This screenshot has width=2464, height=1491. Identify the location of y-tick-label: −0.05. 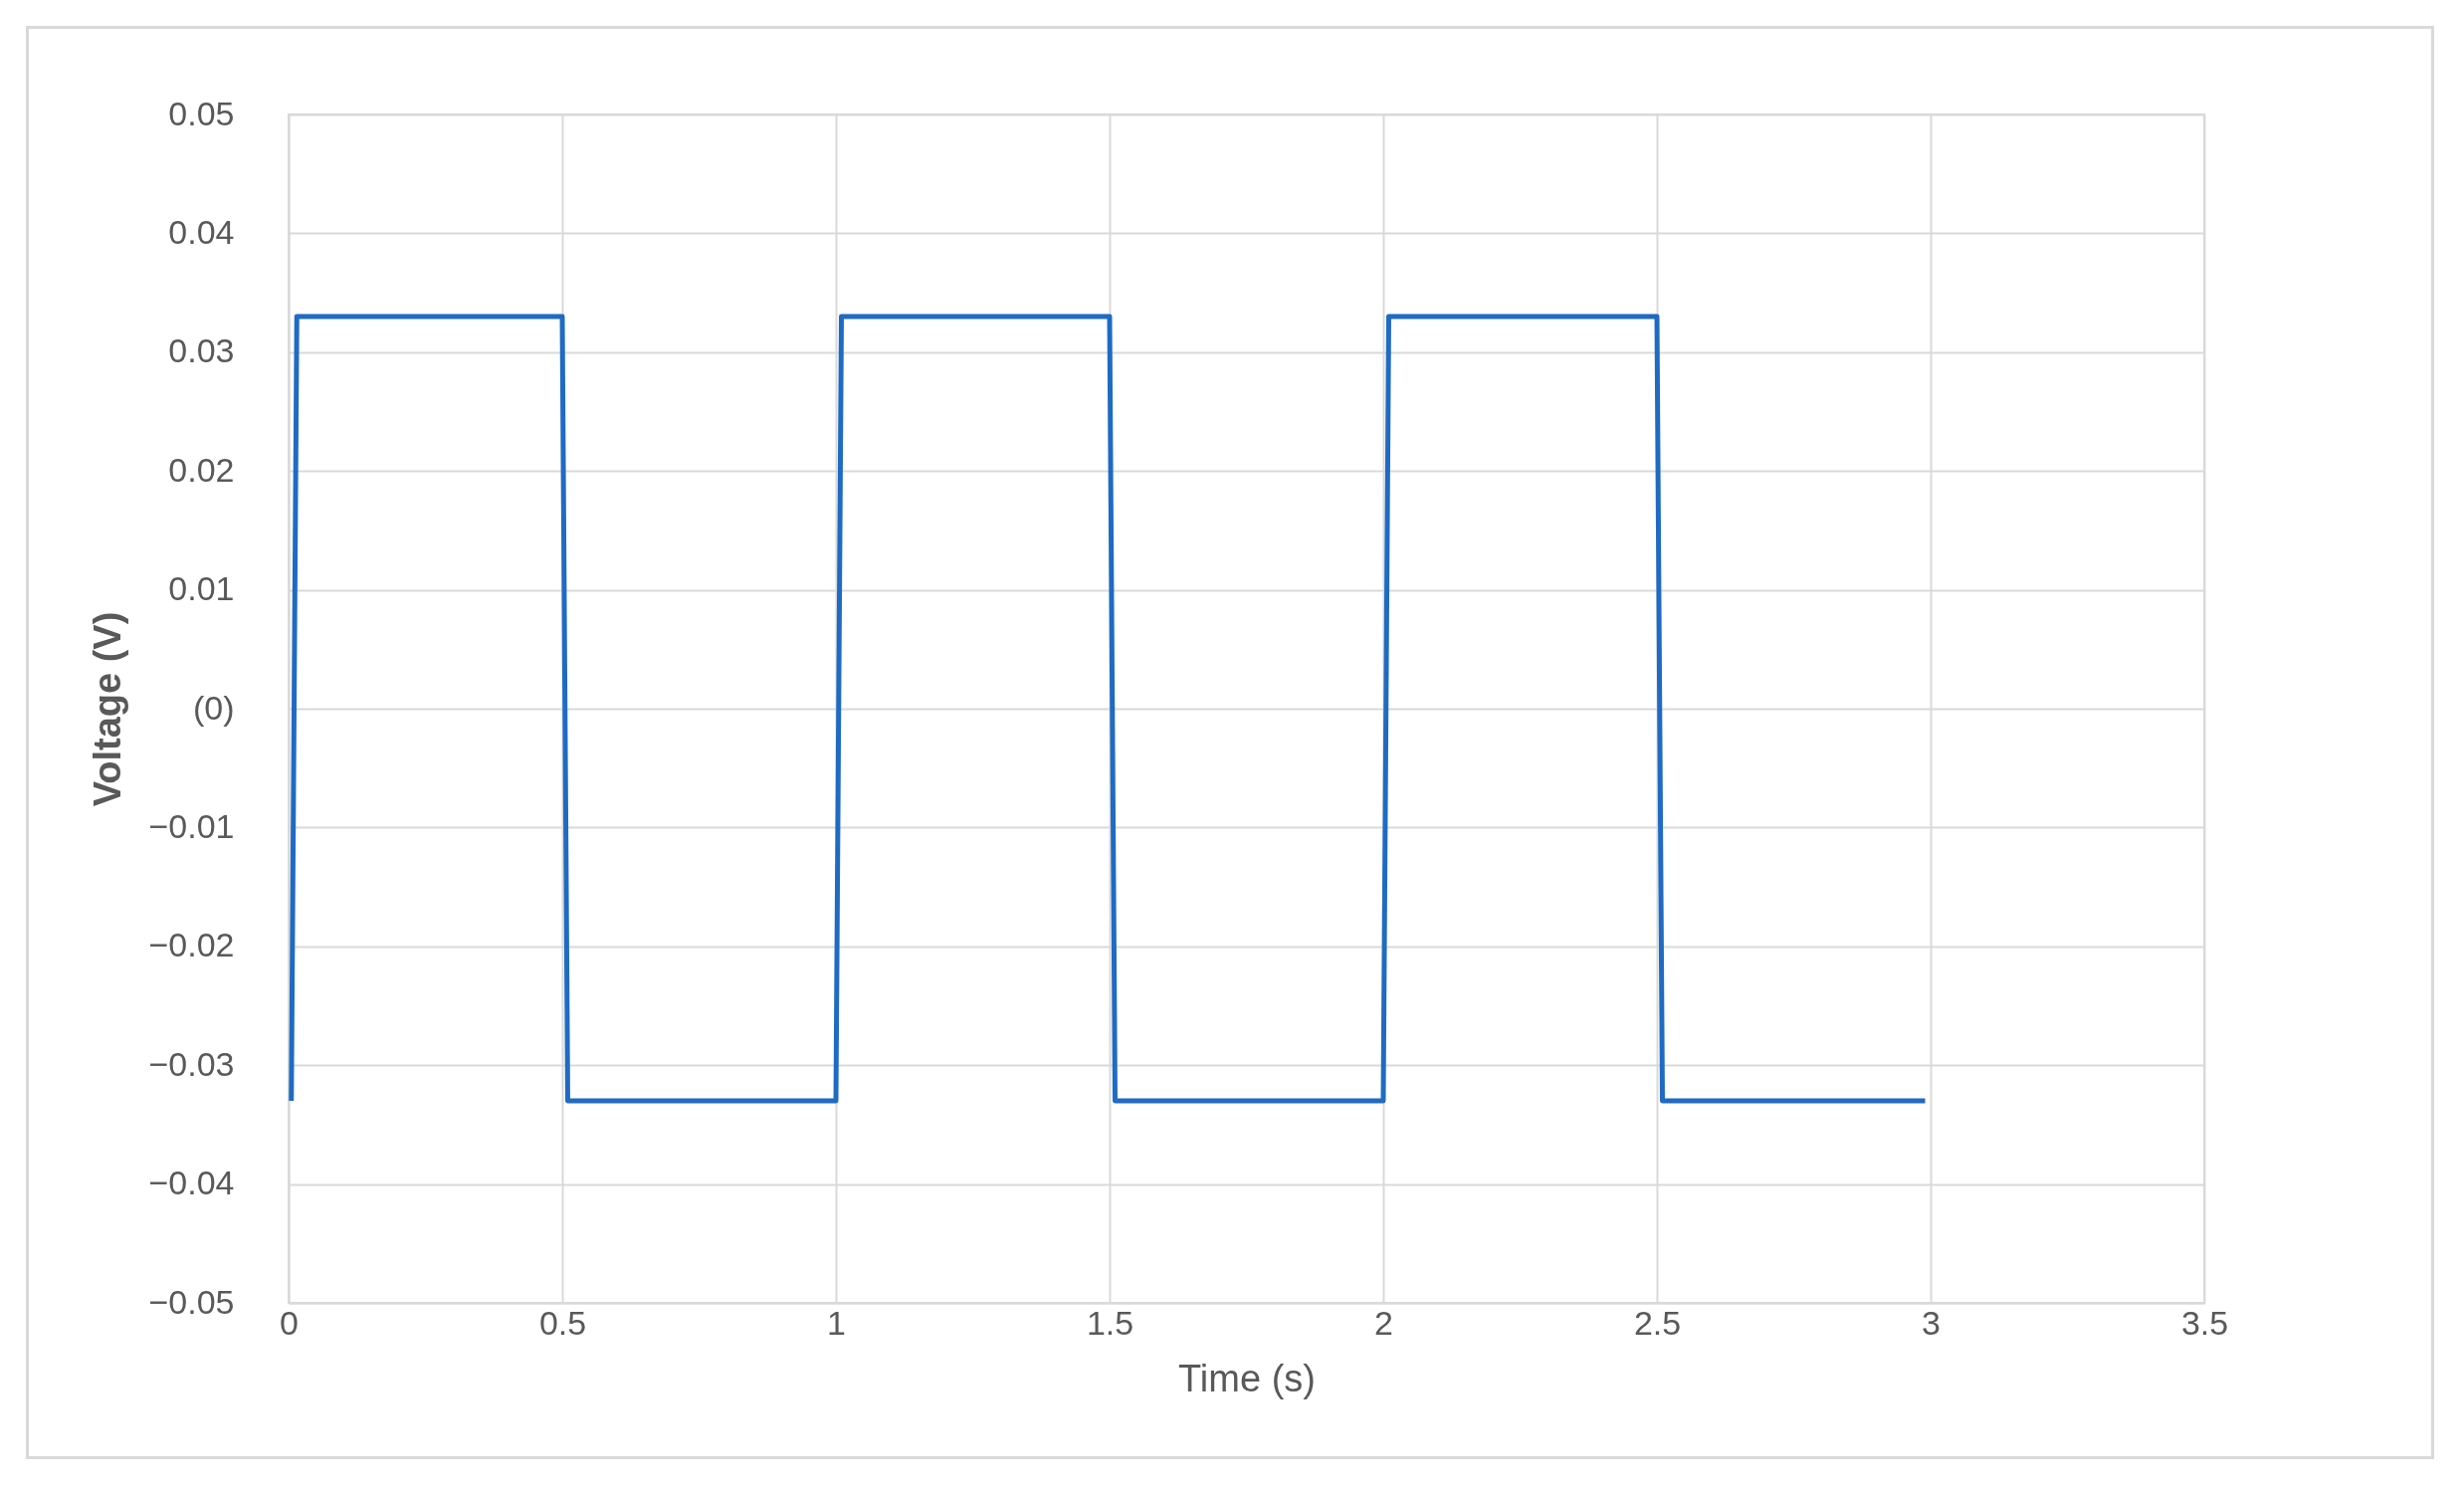
(192, 1302).